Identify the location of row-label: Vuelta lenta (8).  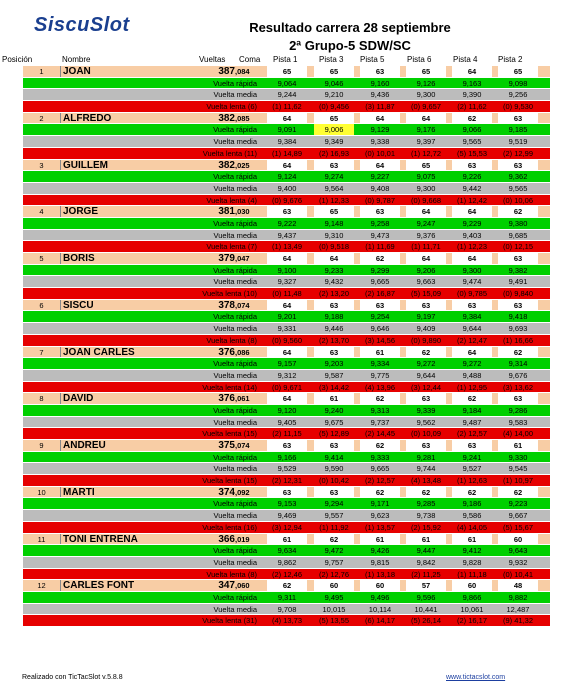
(163, 574).